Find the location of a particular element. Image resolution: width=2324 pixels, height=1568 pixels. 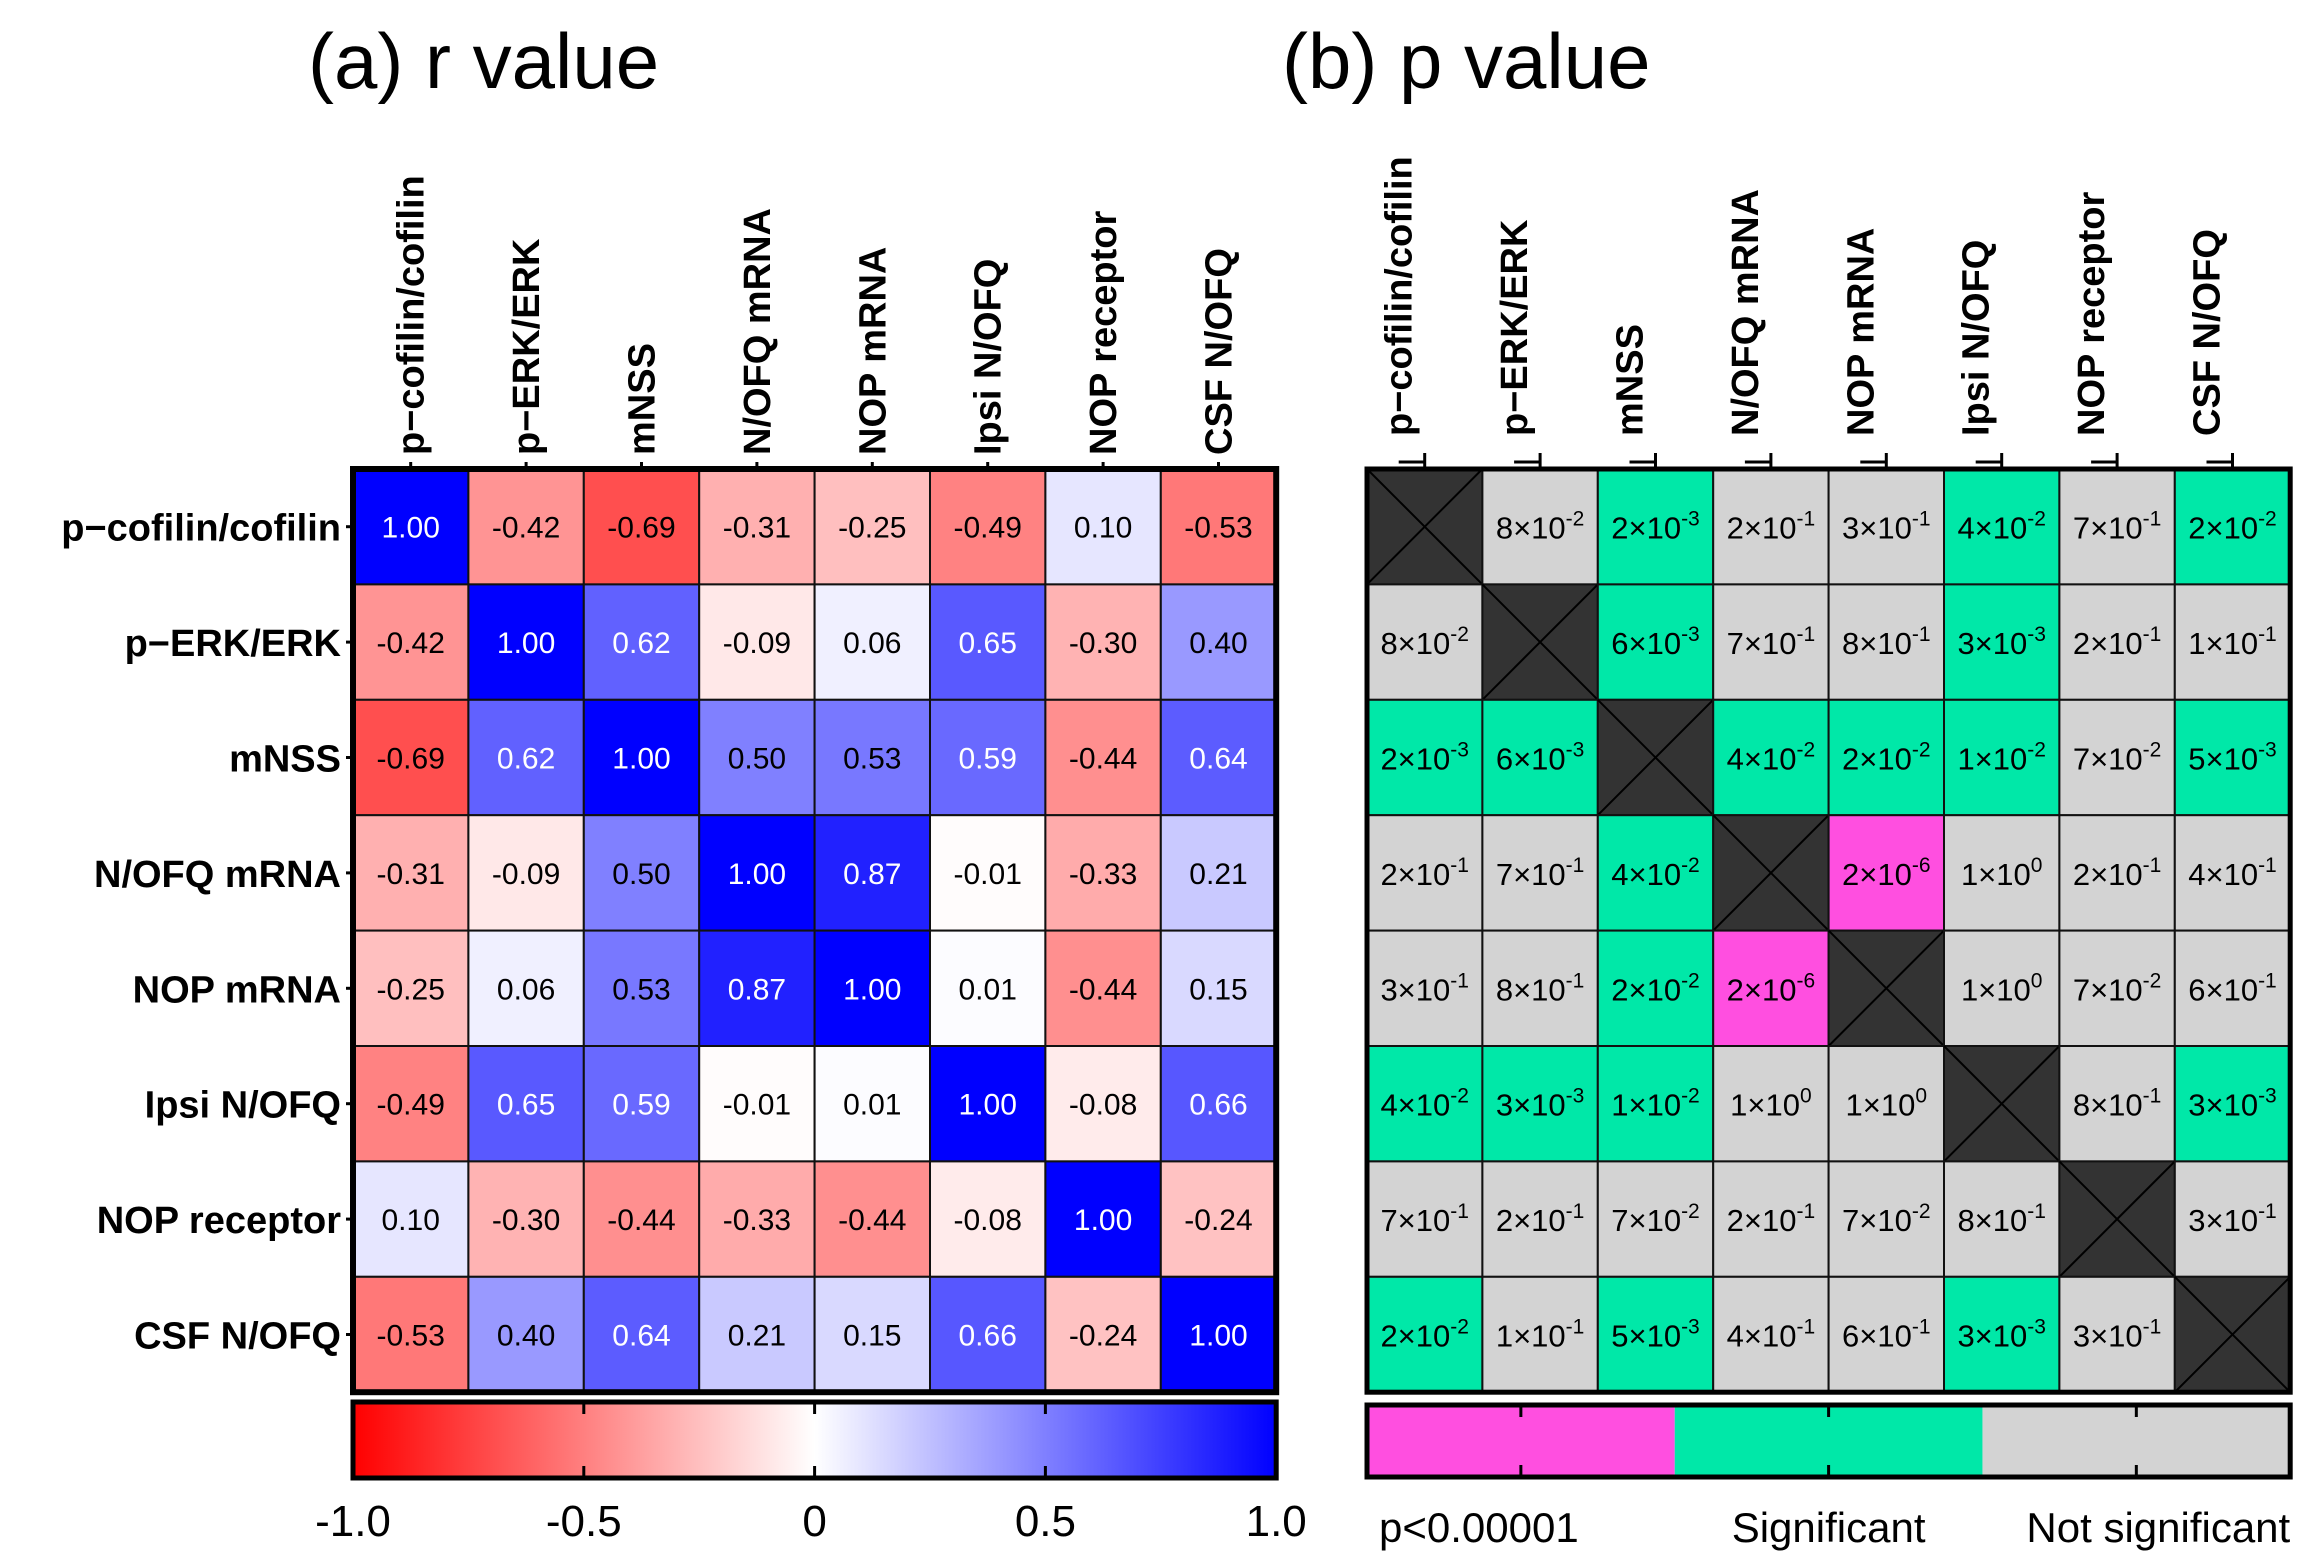

r-cell-label-5-6: -0.08 is located at coordinates (1103, 1105).